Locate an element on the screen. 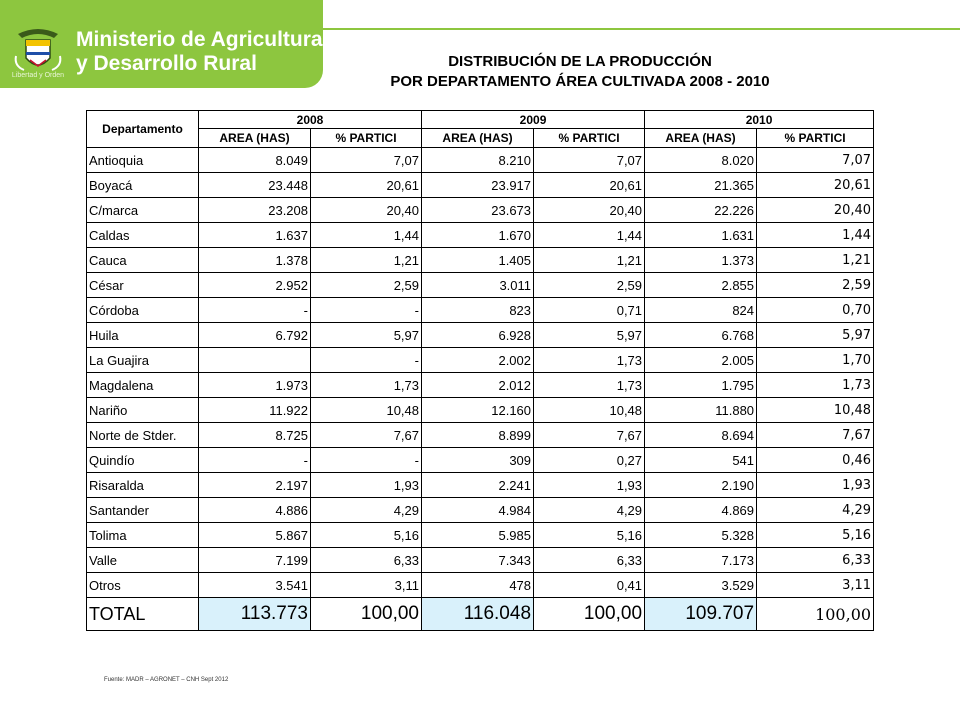 The image size is (960, 720). pct-2010-cell: 0,46 is located at coordinates (815, 460).